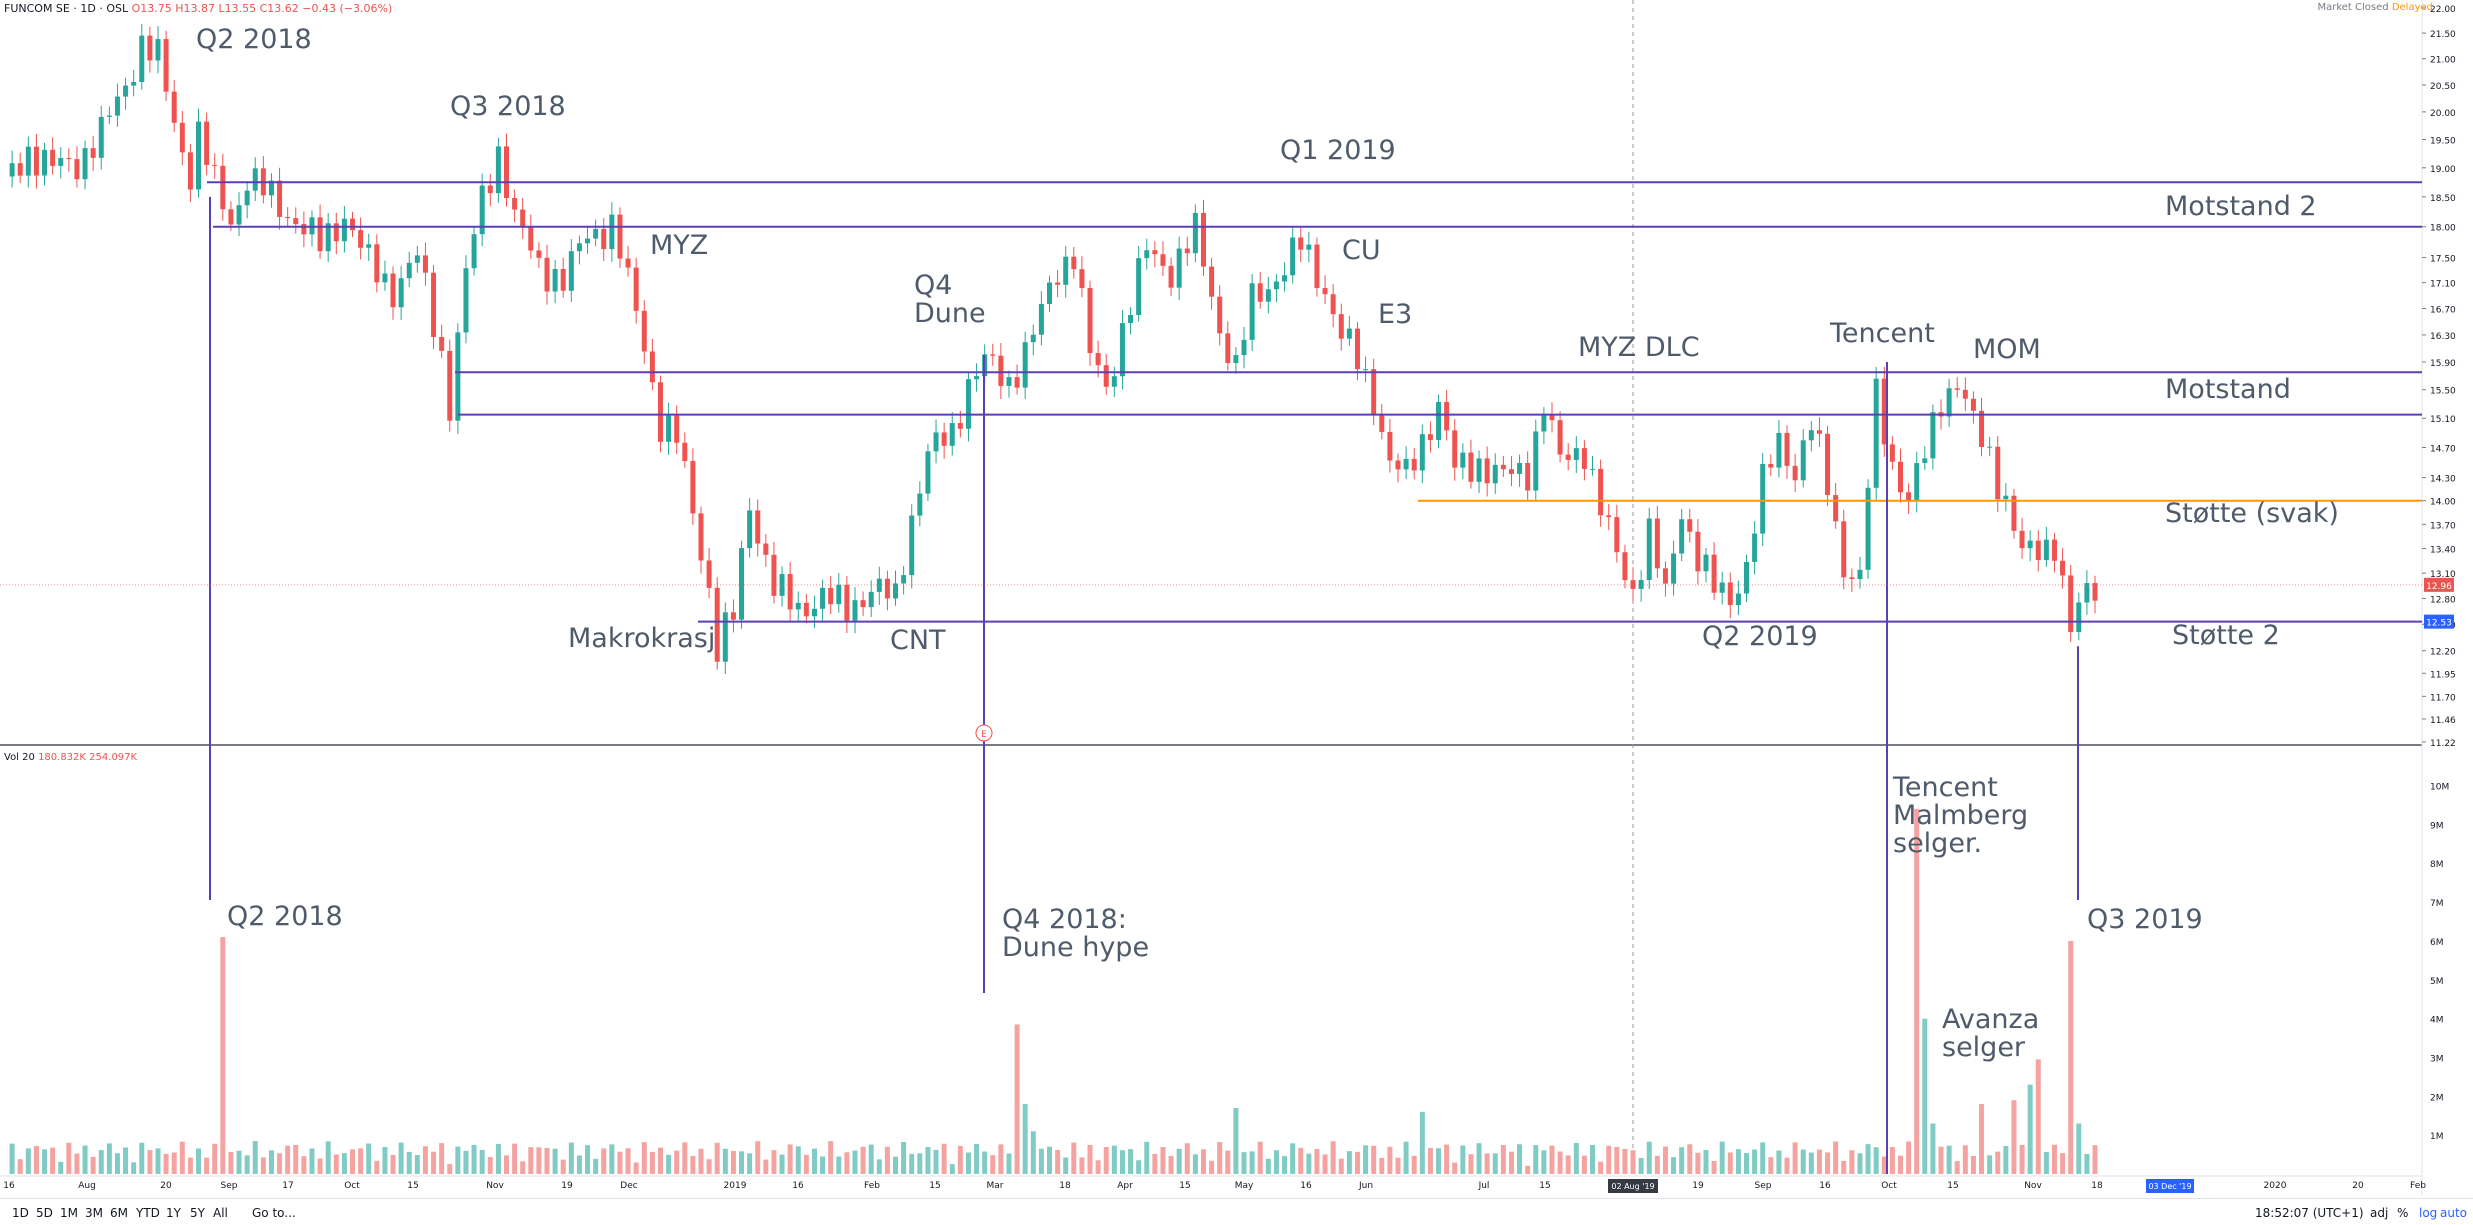 This screenshot has height=1225, width=2473. I want to click on percent-toggle: %, so click(2403, 1213).